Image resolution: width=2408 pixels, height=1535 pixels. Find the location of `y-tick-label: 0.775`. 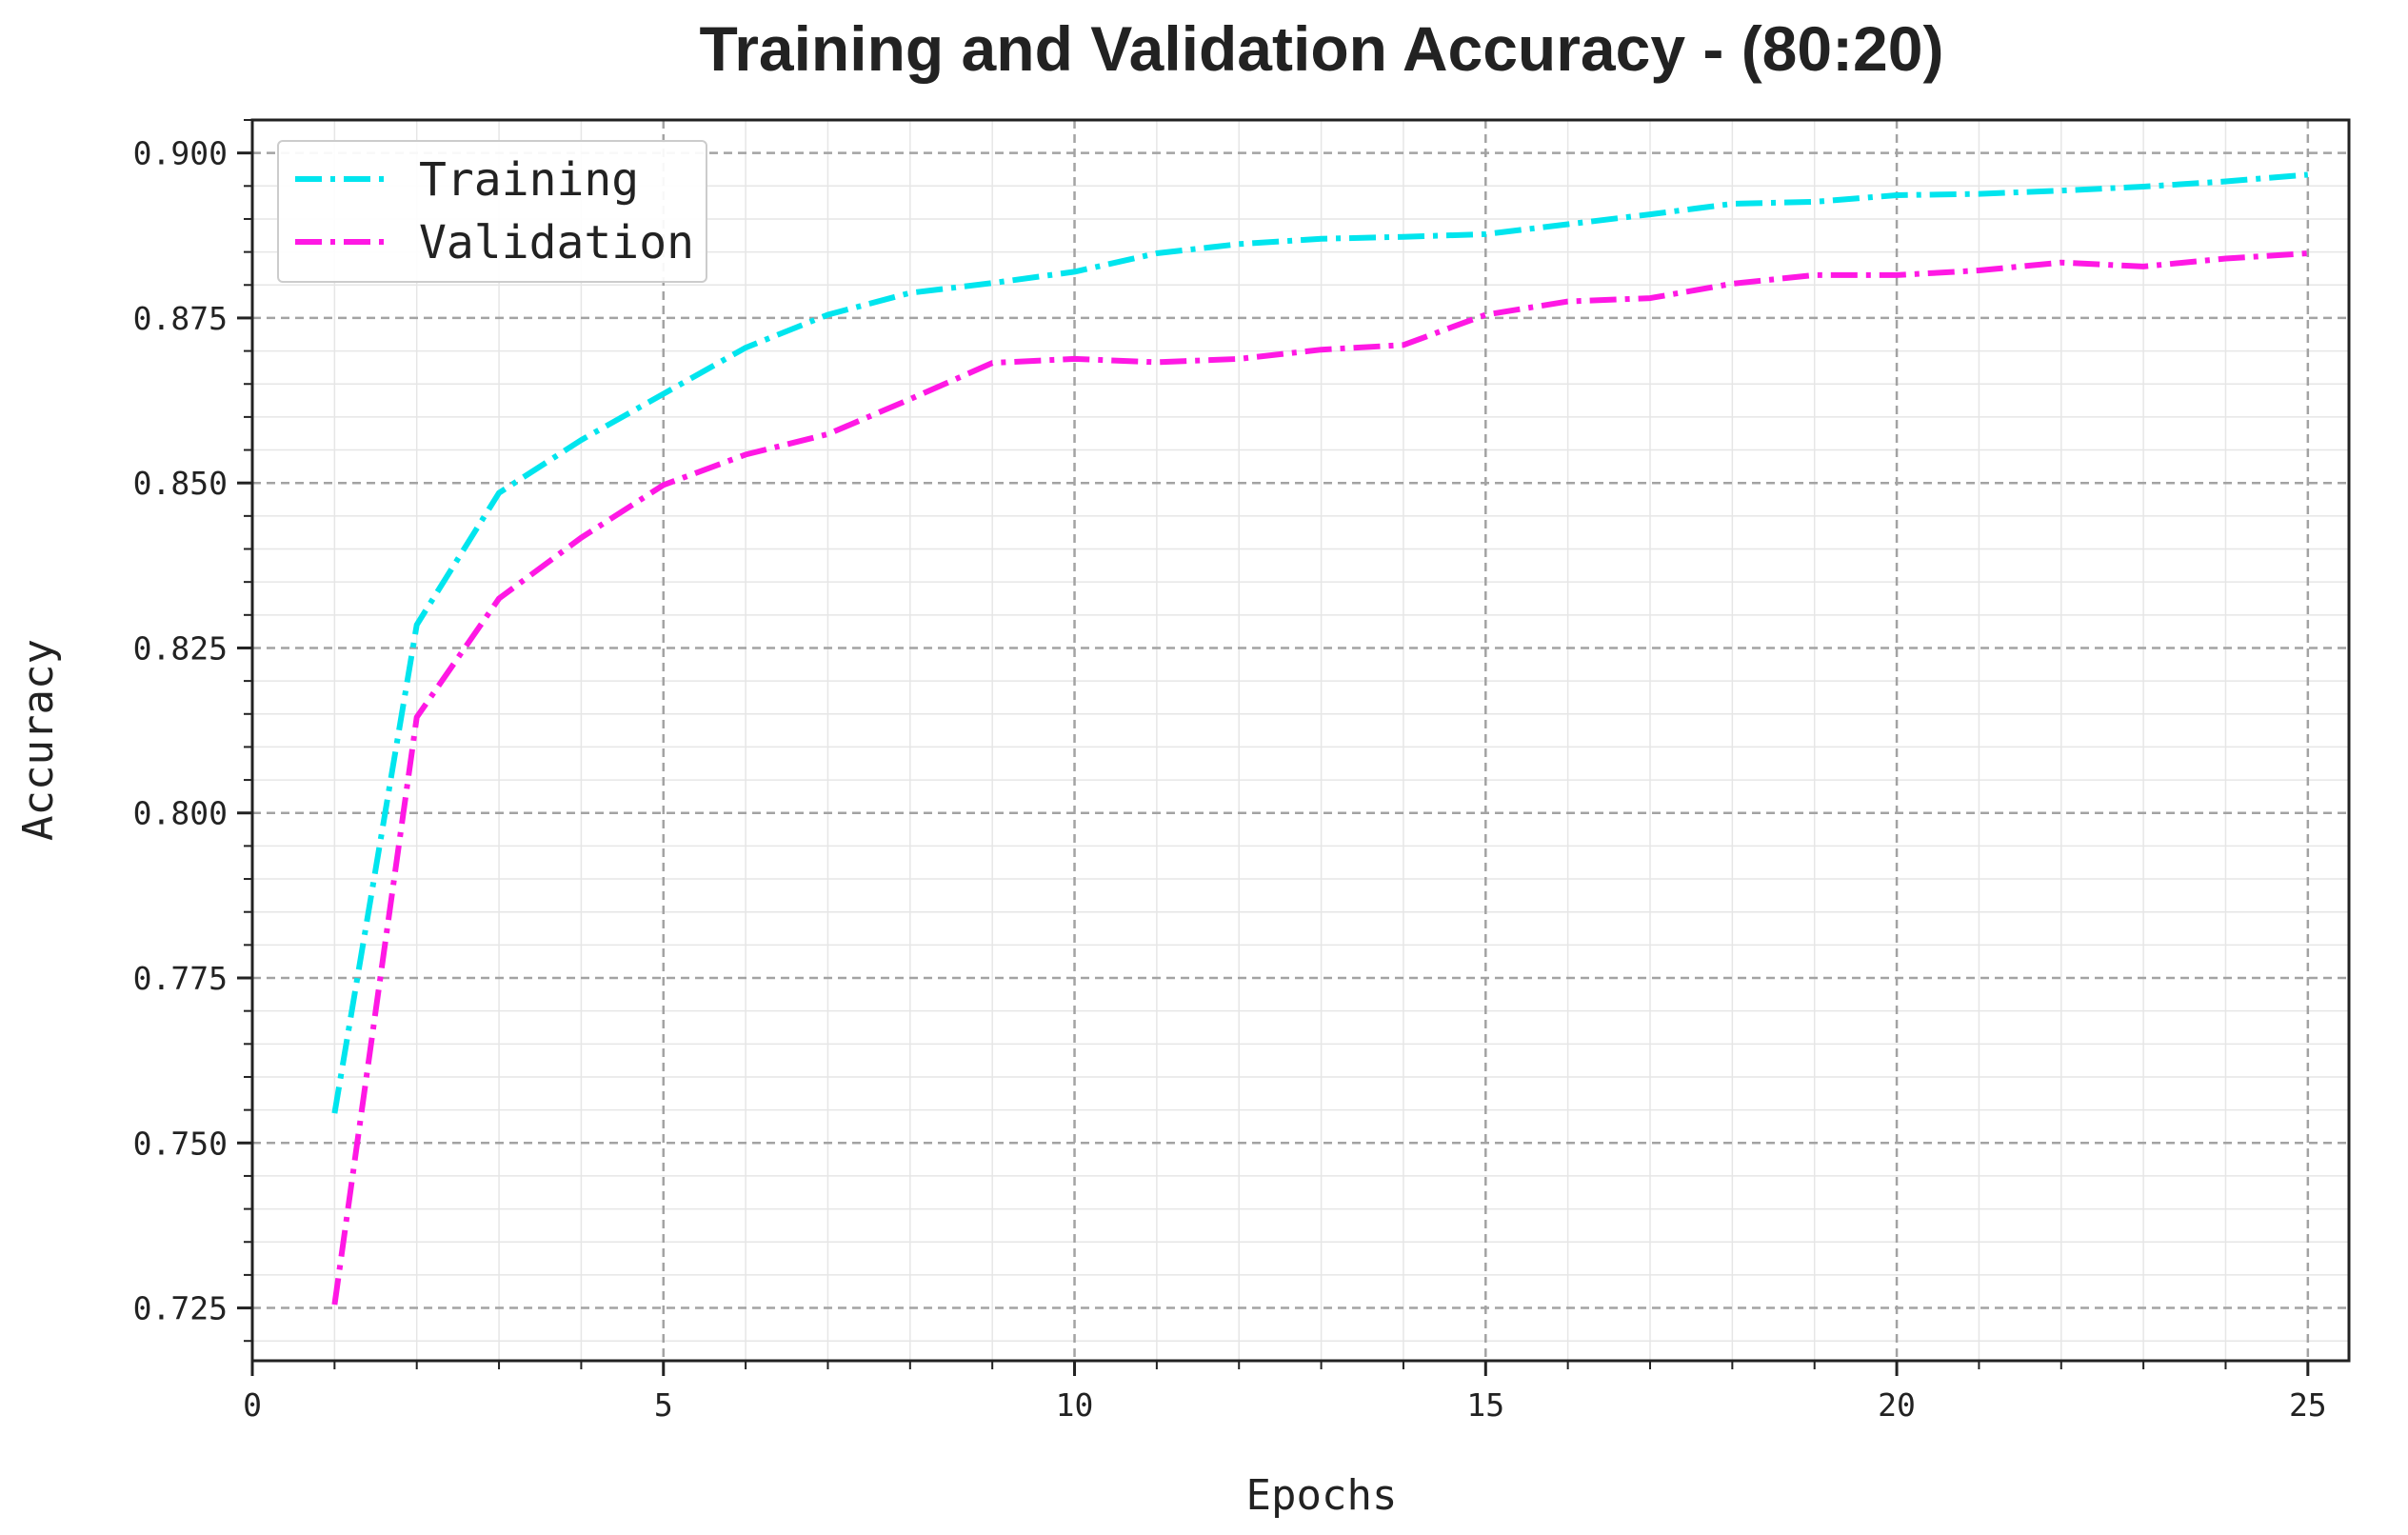

y-tick-label: 0.775 is located at coordinates (180, 978).